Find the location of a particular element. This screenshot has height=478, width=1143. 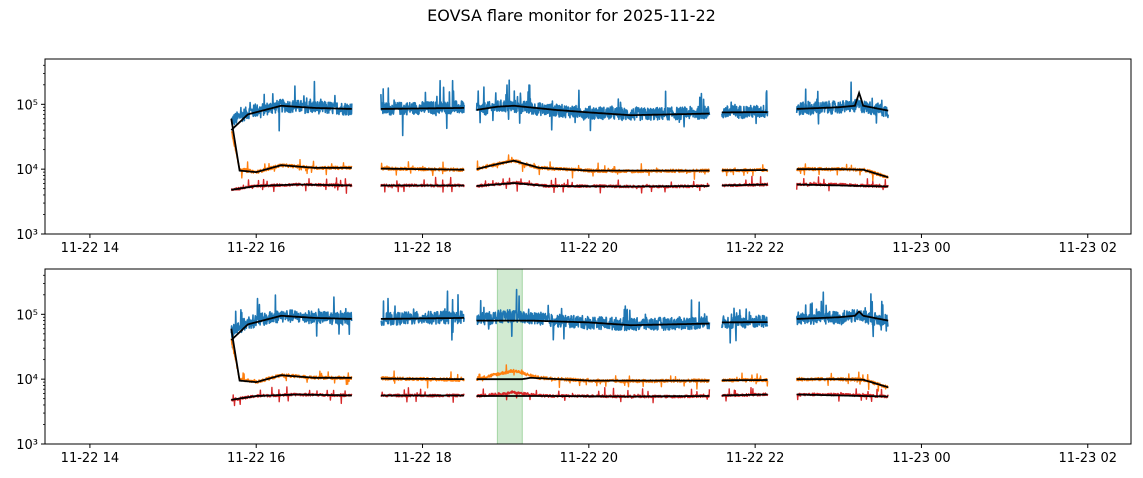

flare-window-highlight is located at coordinates (509, 356).